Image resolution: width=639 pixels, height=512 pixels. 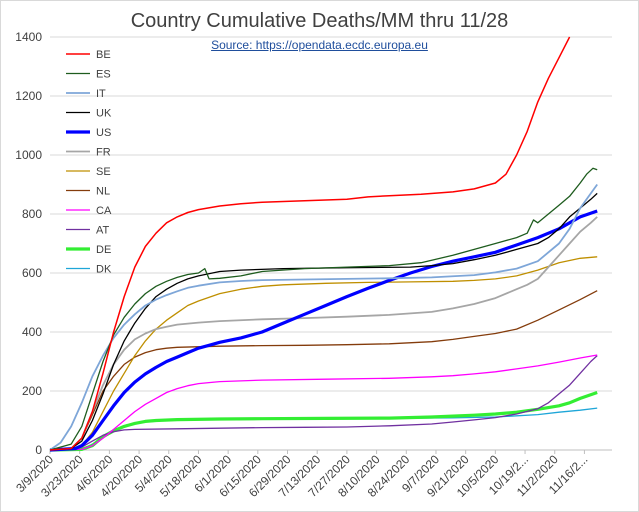 I want to click on series-line-de, so click(x=323, y=421).